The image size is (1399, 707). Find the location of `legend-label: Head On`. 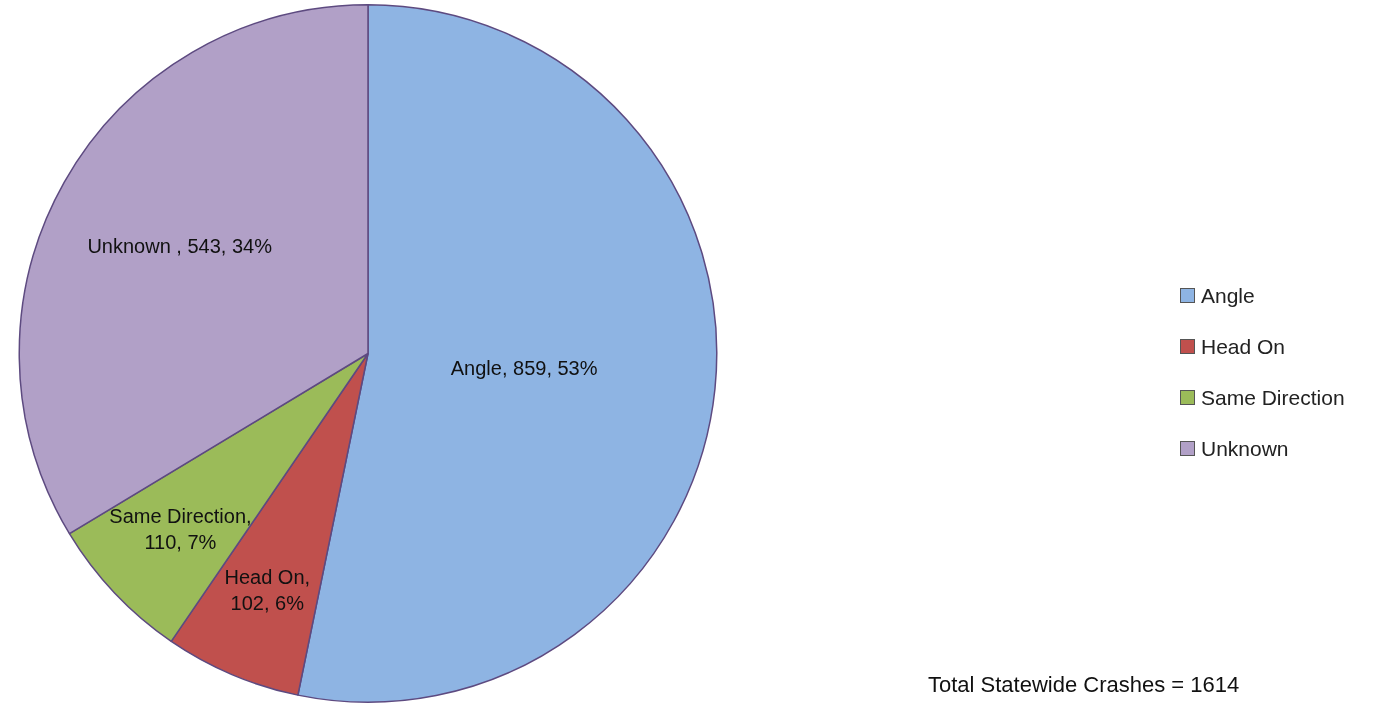

legend-label: Head On is located at coordinates (1243, 346).